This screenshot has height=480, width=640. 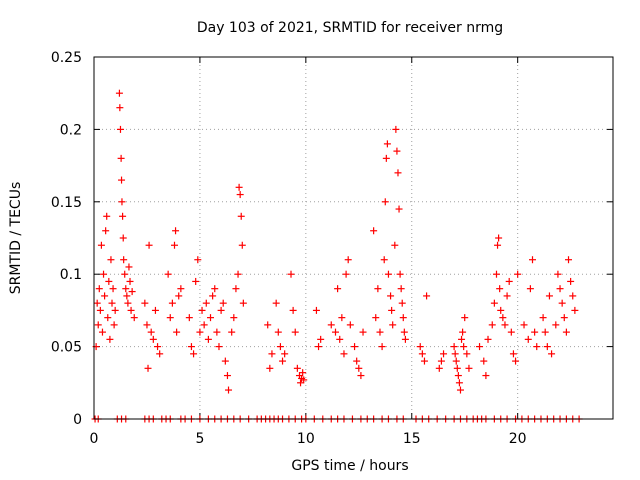 I want to click on y-tick-label: 0.05, so click(x=66, y=348).